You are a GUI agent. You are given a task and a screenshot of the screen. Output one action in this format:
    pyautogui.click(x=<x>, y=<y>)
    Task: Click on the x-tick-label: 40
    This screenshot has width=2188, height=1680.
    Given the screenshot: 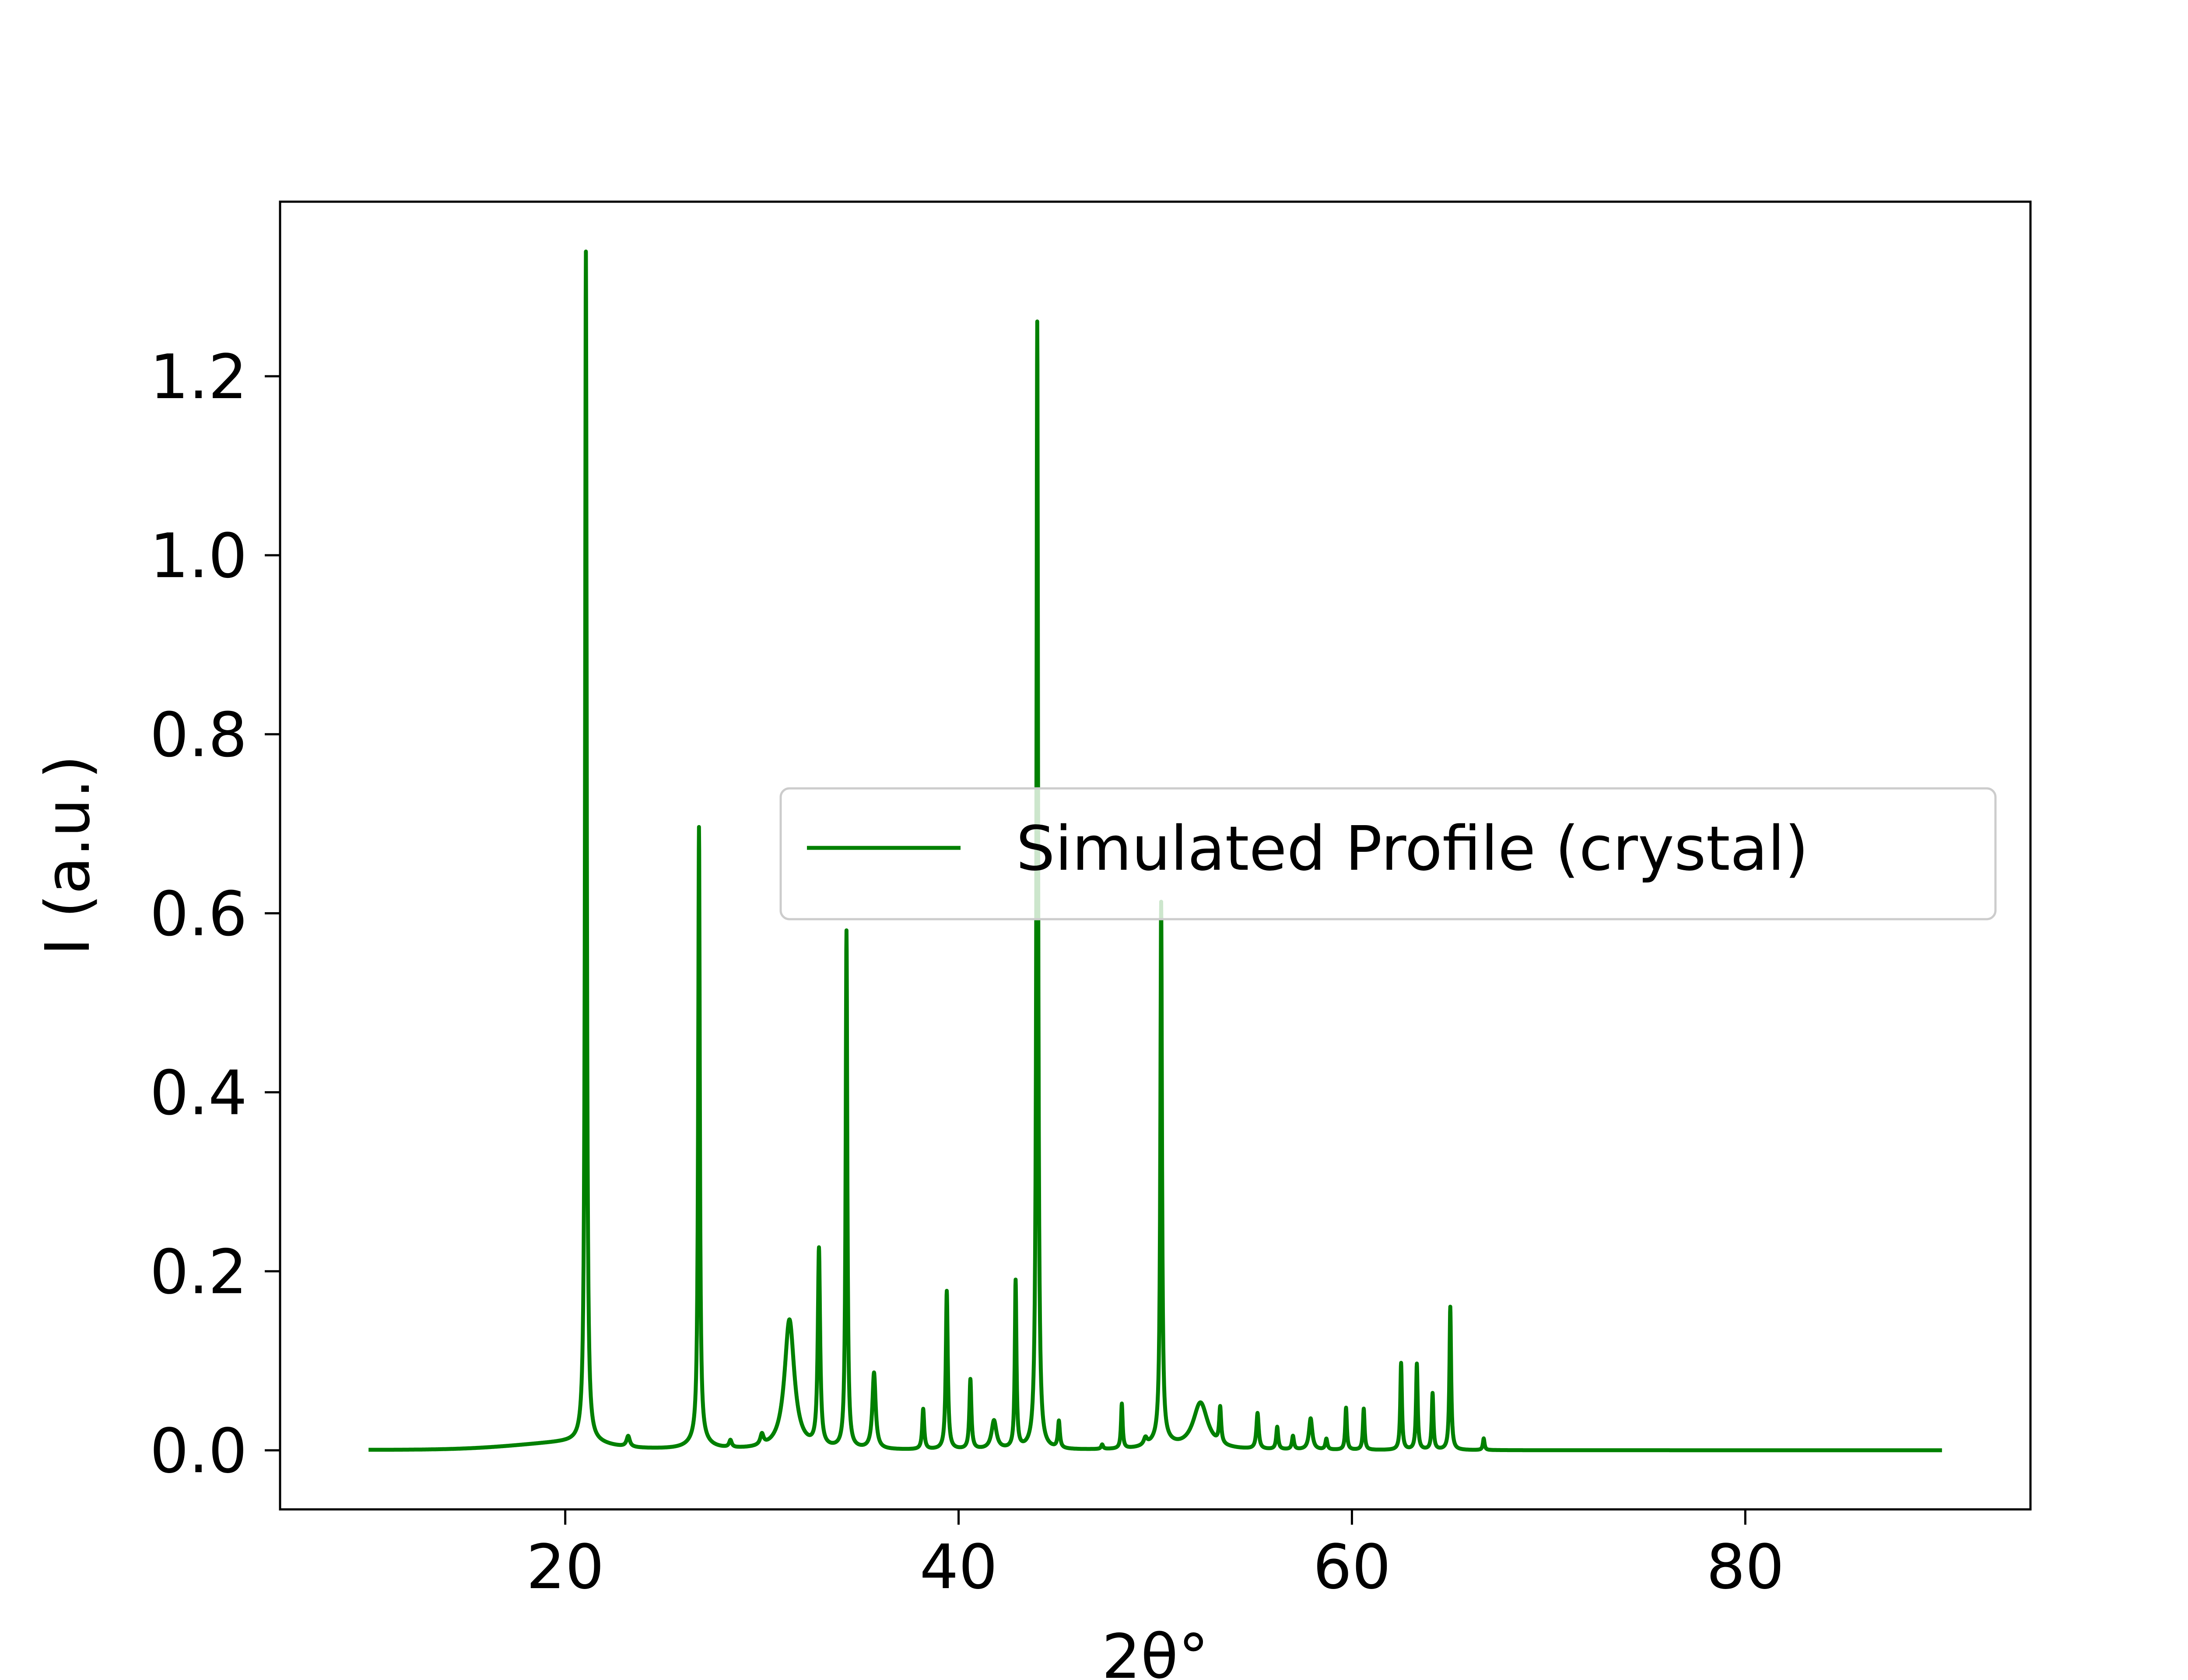 What is the action you would take?
    pyautogui.click(x=958, y=1567)
    